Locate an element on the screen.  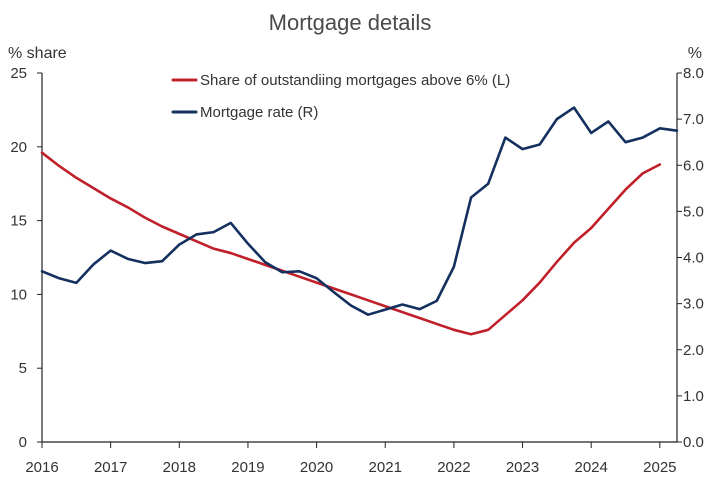
x-tick-label: 2020 is located at coordinates (316, 467).